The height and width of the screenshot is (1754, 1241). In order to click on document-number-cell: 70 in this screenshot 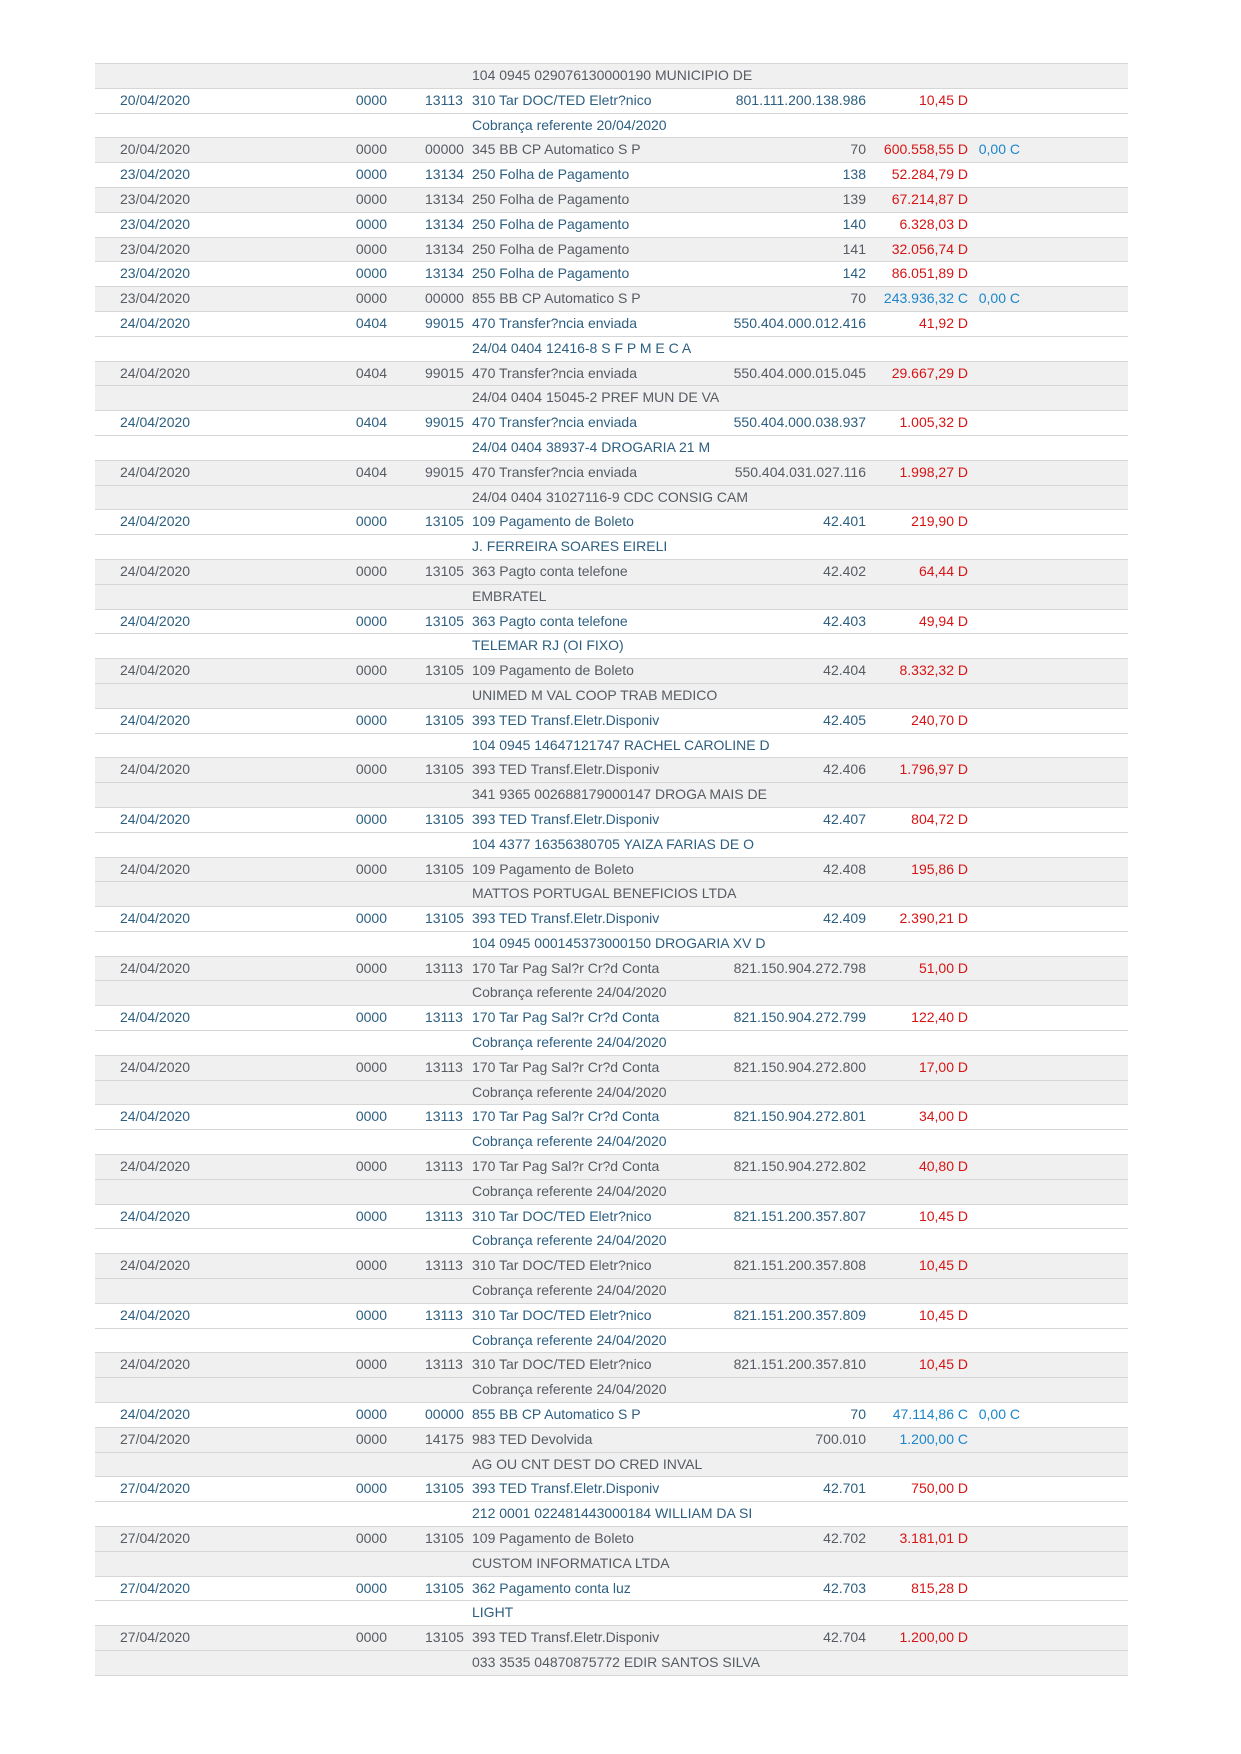, I will do `click(858, 298)`.